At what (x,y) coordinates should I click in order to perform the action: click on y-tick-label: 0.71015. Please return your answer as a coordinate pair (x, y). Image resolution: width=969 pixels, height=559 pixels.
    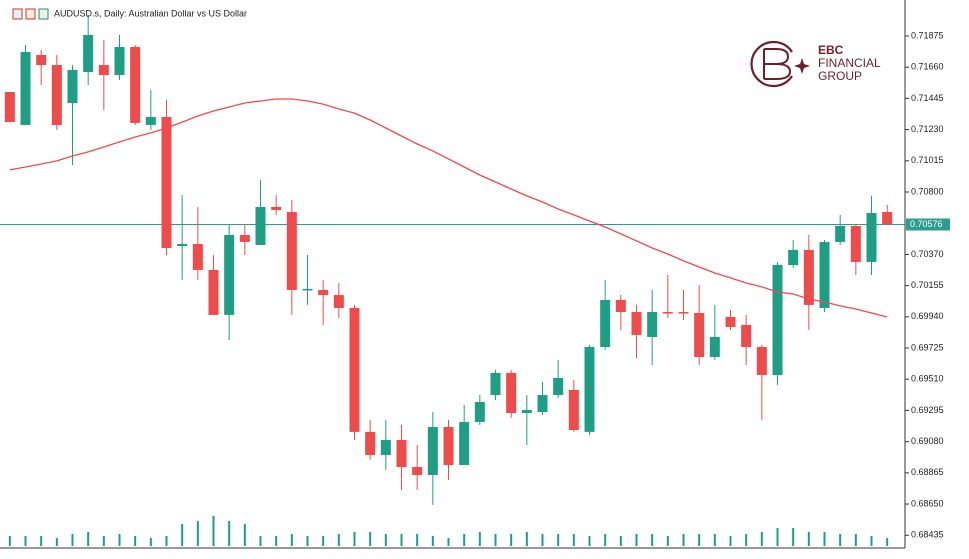
    Looking at the image, I should click on (927, 160).